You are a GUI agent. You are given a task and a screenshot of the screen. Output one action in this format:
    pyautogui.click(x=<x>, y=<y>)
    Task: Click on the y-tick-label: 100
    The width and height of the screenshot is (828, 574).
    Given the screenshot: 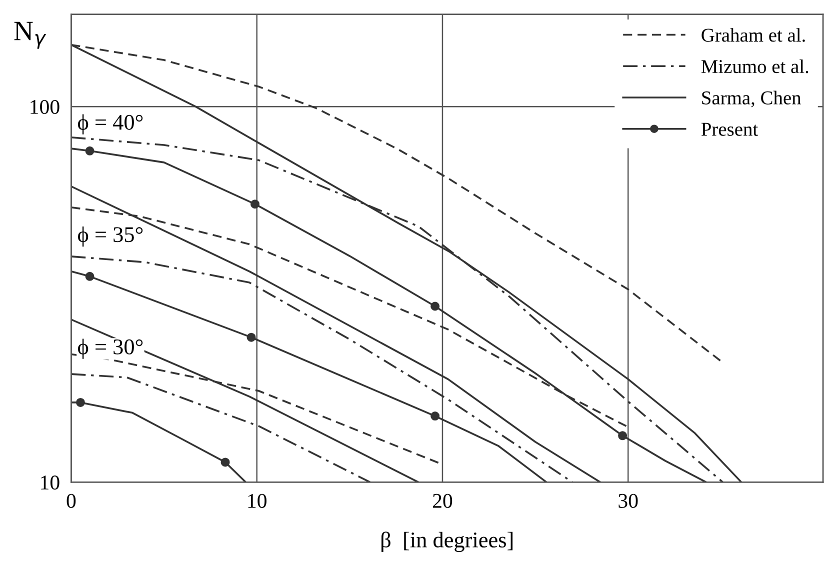 What is the action you would take?
    pyautogui.click(x=45, y=107)
    